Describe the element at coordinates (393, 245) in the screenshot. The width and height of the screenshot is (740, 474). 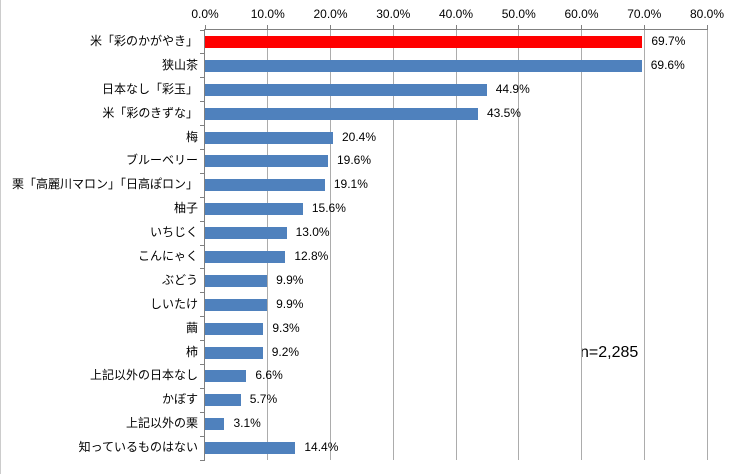
I see `gridline-30.0%` at that location.